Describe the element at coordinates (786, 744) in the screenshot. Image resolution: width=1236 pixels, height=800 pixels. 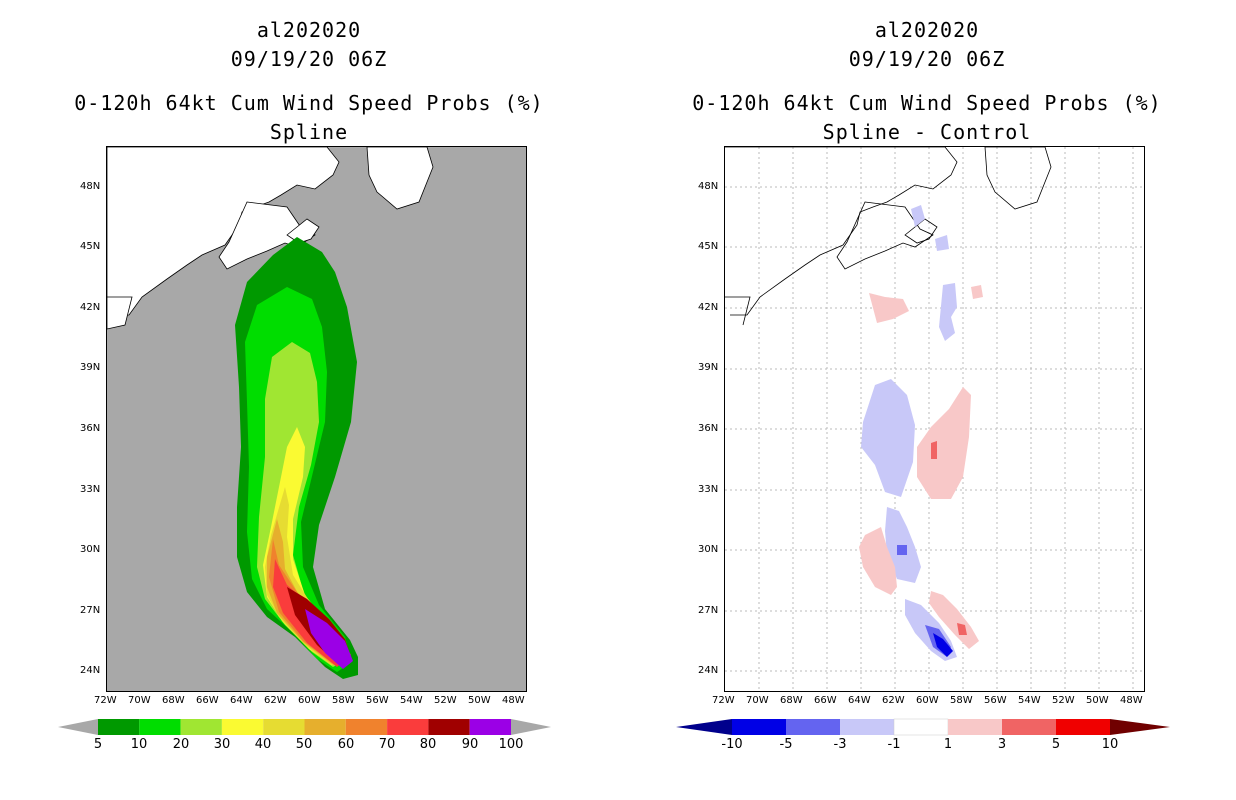
I see `colorbar-label: -5` at that location.